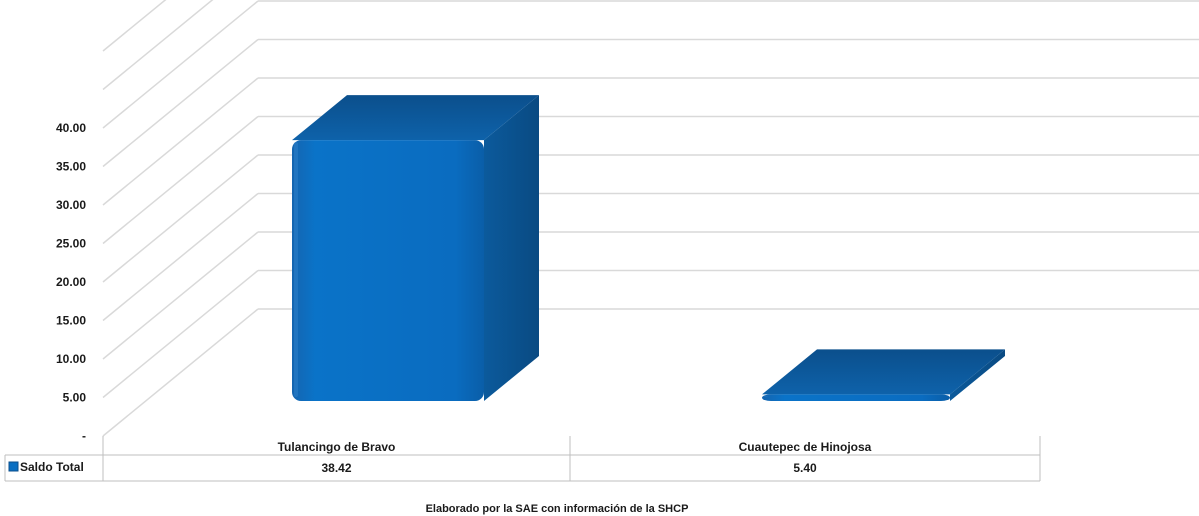  What do you see at coordinates (71, 167) in the screenshot?
I see `y-tick-label: 35.00` at bounding box center [71, 167].